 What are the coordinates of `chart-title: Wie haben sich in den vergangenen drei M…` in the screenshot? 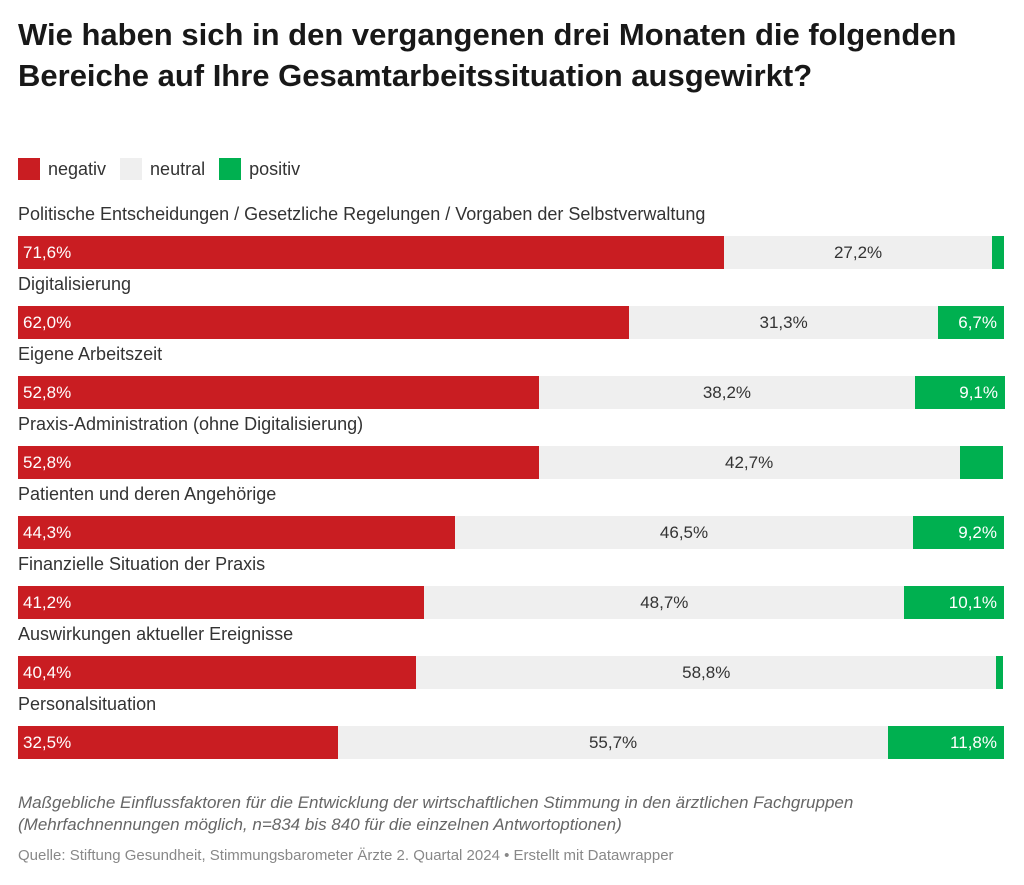 It's located at (487, 55).